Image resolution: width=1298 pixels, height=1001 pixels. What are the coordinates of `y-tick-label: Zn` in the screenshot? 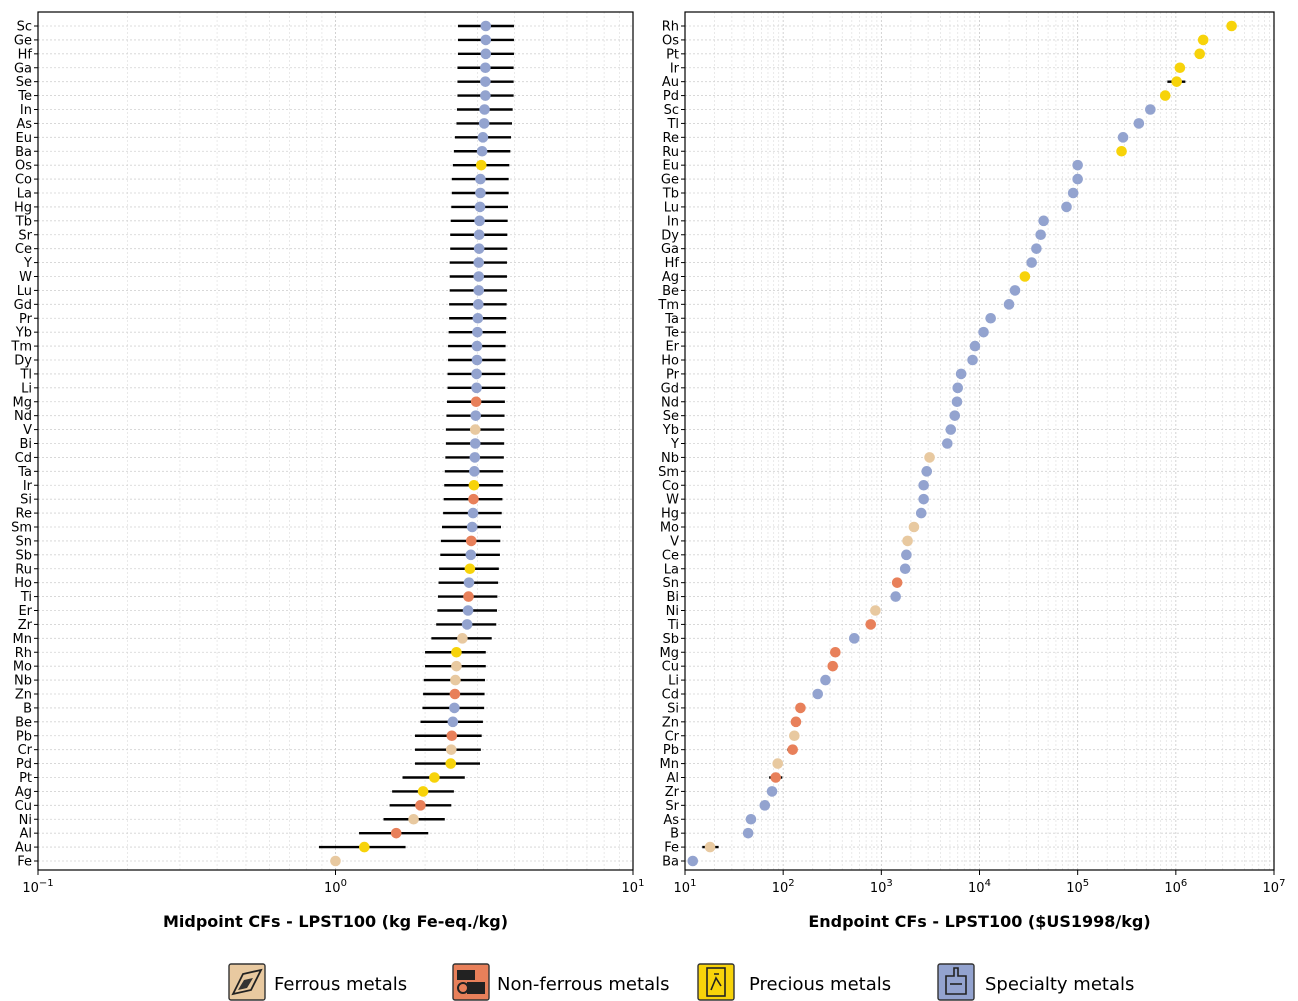 It's located at (23, 695).